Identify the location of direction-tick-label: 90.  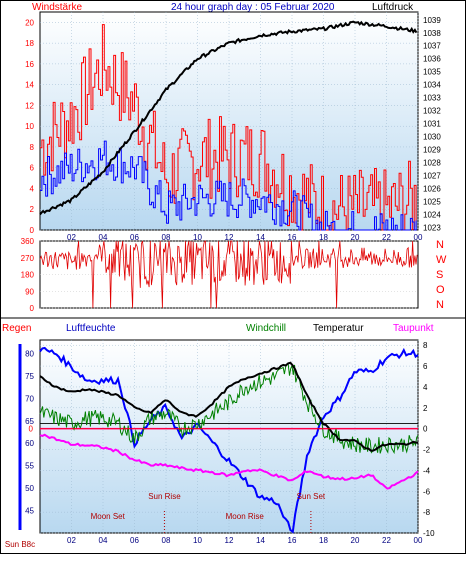
(29, 291).